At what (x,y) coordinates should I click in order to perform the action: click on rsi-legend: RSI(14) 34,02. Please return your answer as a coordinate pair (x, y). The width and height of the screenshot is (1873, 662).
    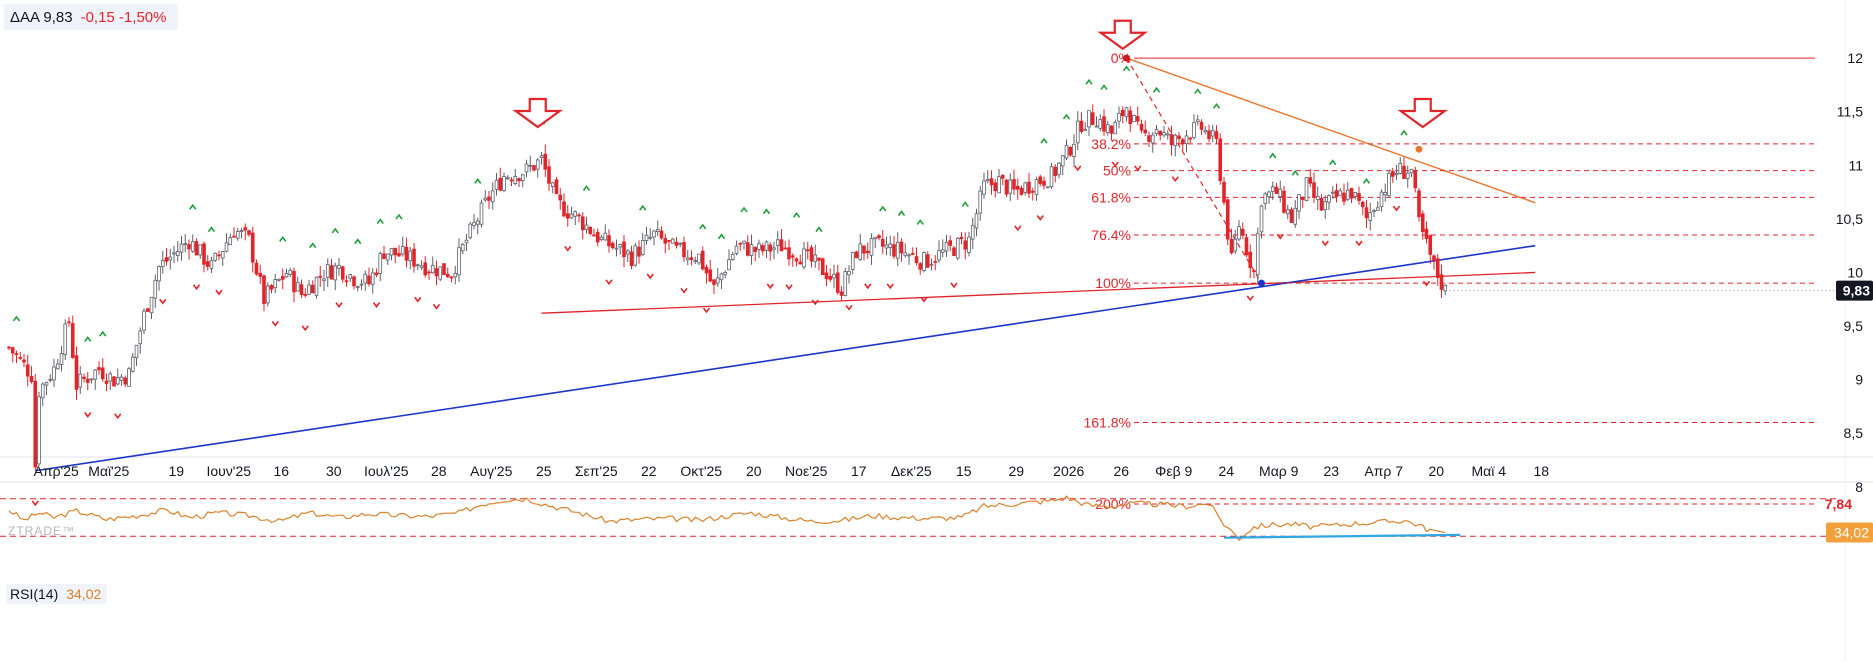
    Looking at the image, I should click on (57, 594).